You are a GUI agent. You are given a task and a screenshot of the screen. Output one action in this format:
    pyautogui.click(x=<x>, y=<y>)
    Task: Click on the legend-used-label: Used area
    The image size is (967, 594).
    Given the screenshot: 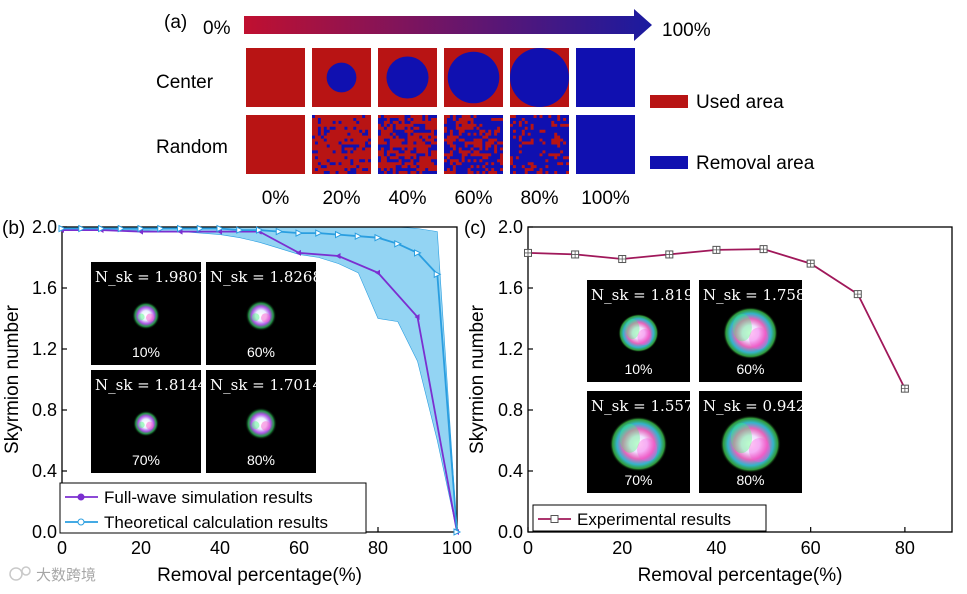 What is the action you would take?
    pyautogui.click(x=740, y=102)
    